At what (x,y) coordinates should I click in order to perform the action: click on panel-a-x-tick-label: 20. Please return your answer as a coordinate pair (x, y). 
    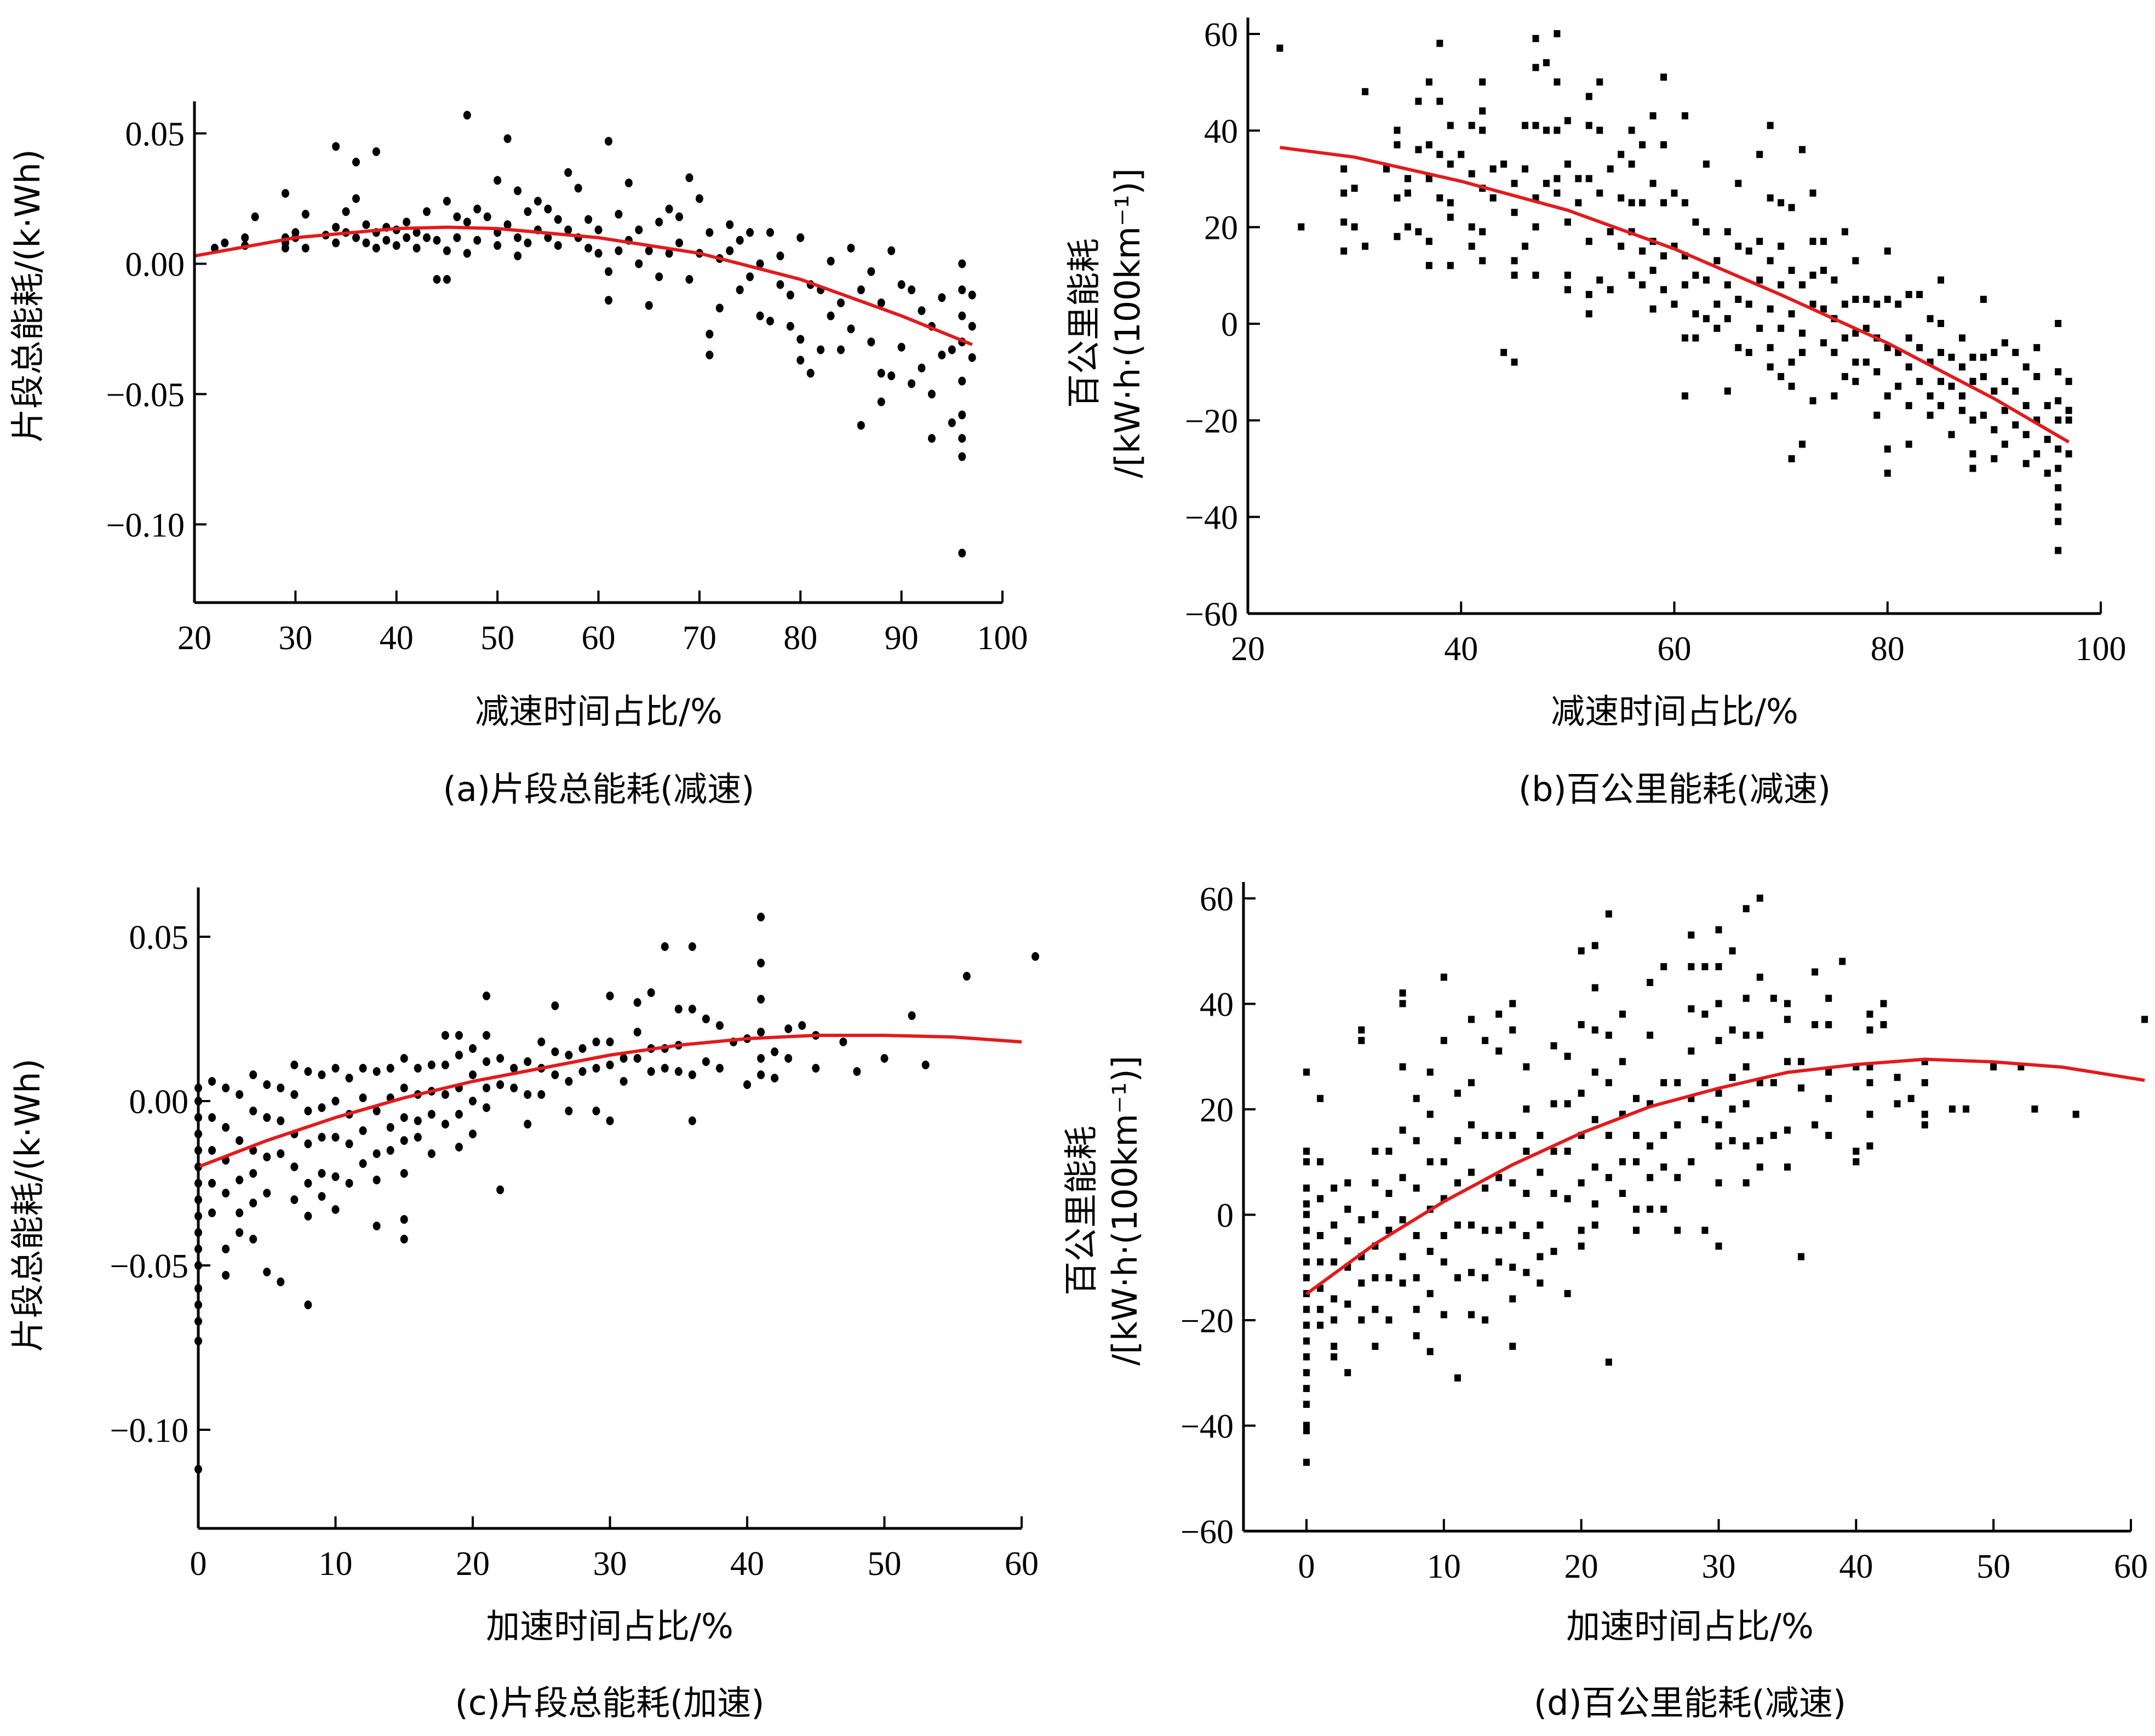
    Looking at the image, I should click on (194, 638).